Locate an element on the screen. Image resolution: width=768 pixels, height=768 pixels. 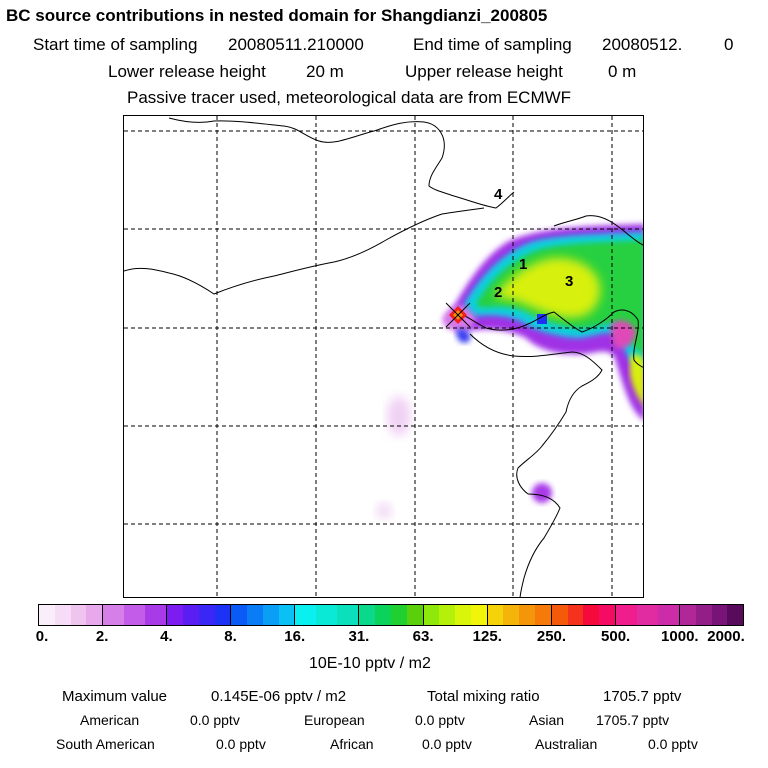
color-scale-tick-label: 2000. is located at coordinates (726, 636).